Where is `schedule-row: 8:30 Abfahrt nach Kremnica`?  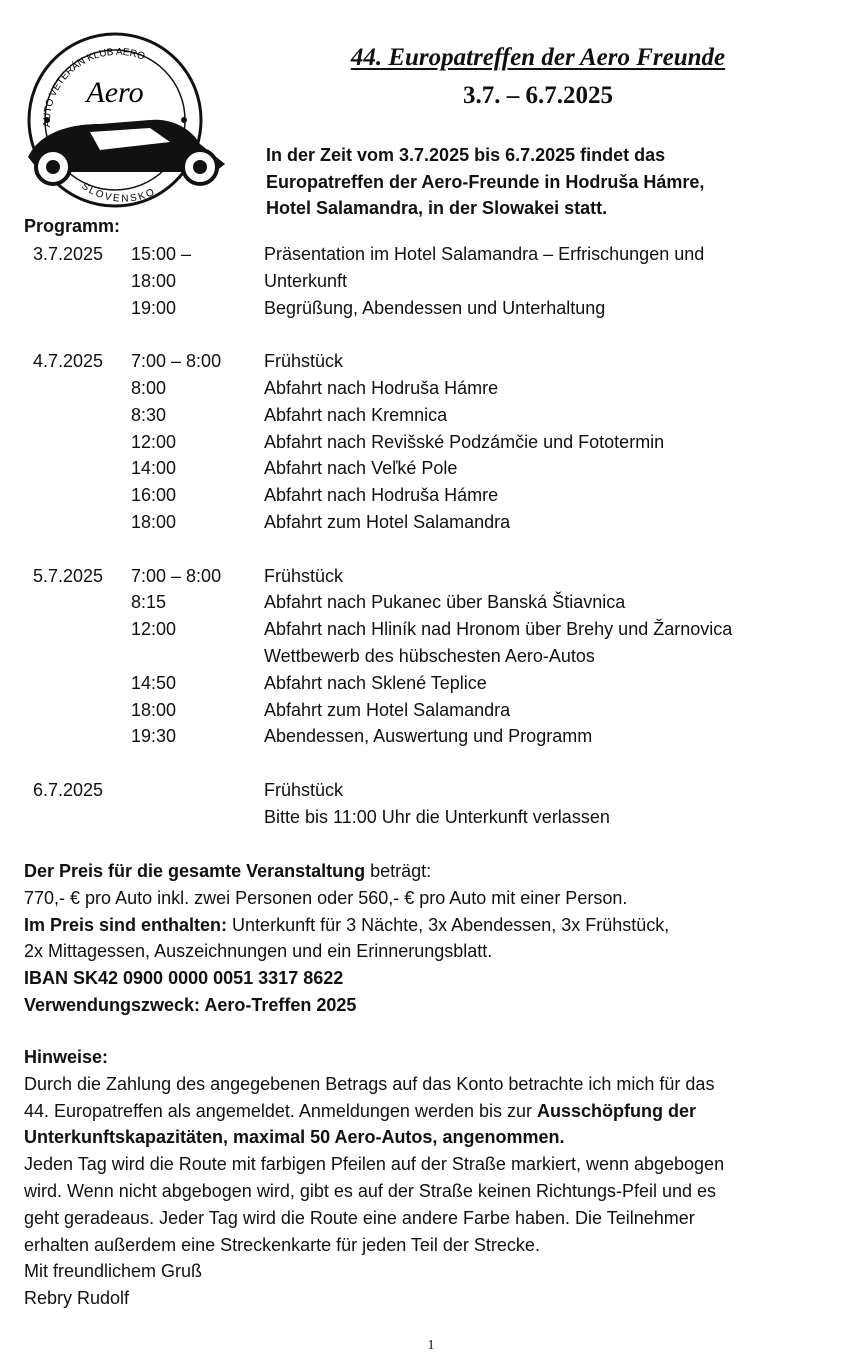 schedule-row: 8:30 Abfahrt nach Kremnica is located at coordinates (425, 415).